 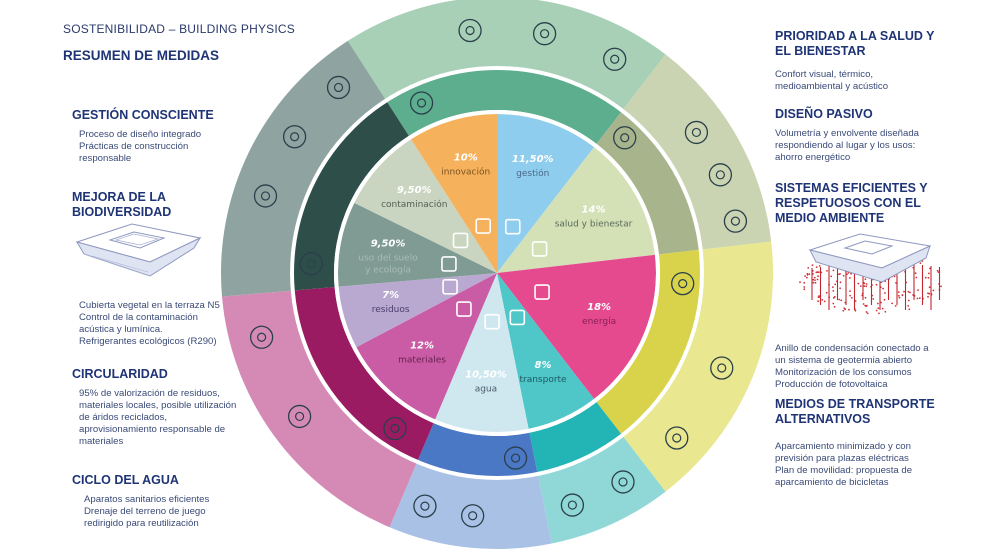 I want to click on section-body-line: Drenaje del terreno de juego, so click(x=145, y=511).